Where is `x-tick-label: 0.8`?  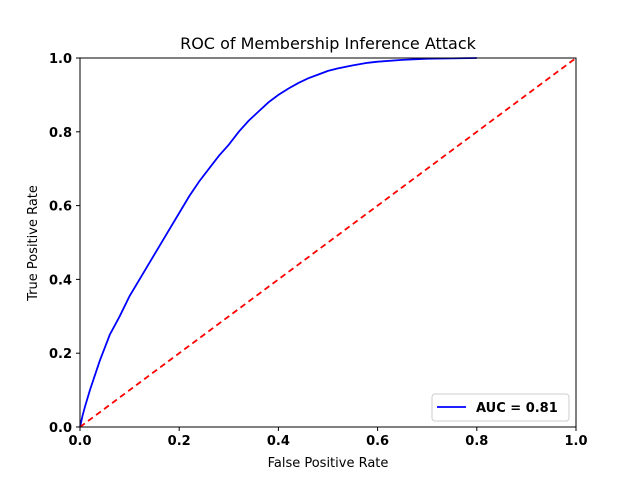
x-tick-label: 0.8 is located at coordinates (476, 441).